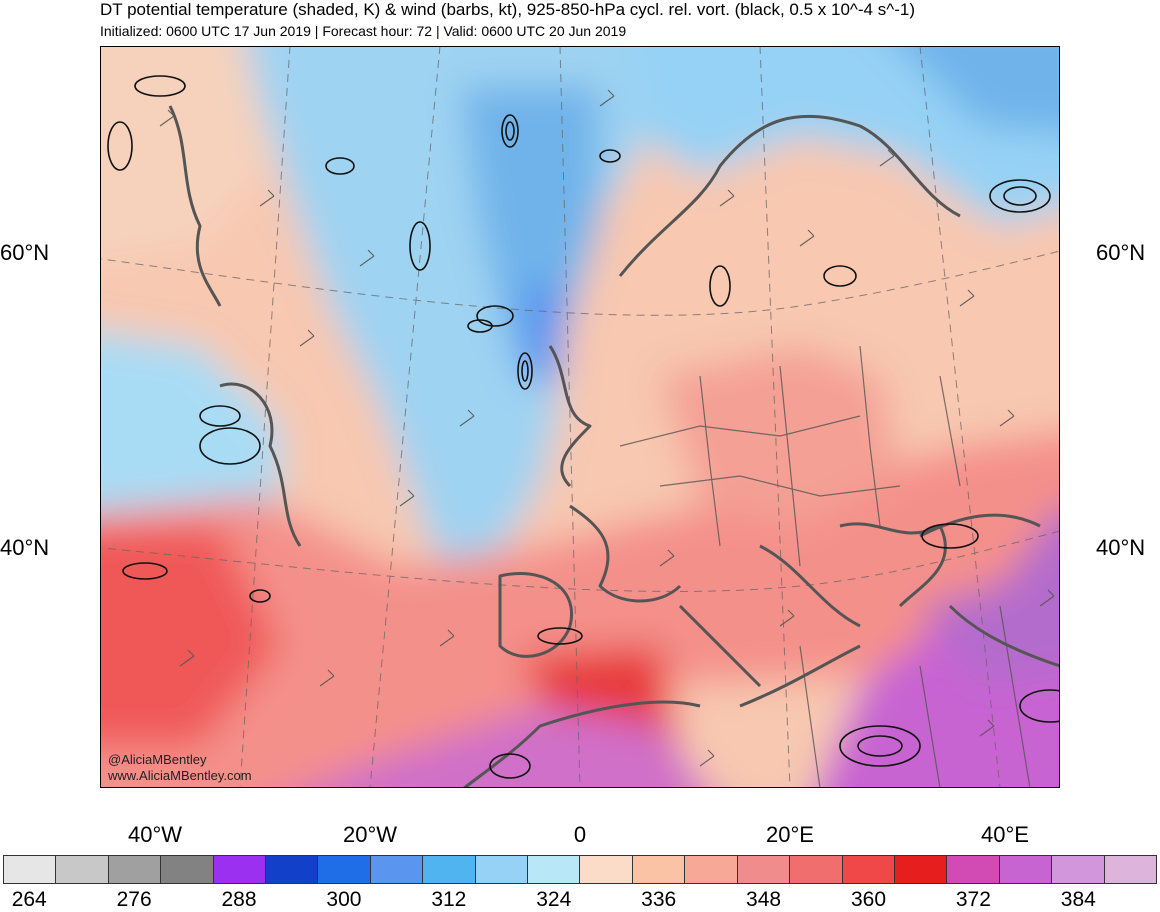 The image size is (1160, 912). I want to click on lon-label-20e: 20°E, so click(790, 834).